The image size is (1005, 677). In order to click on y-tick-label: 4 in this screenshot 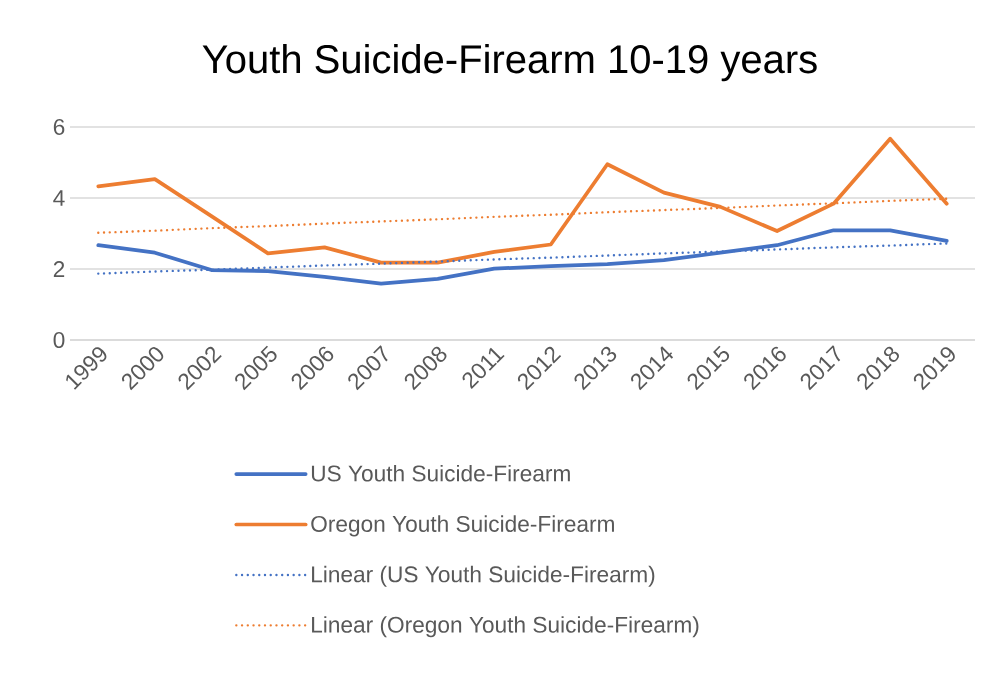, I will do `click(59, 198)`.